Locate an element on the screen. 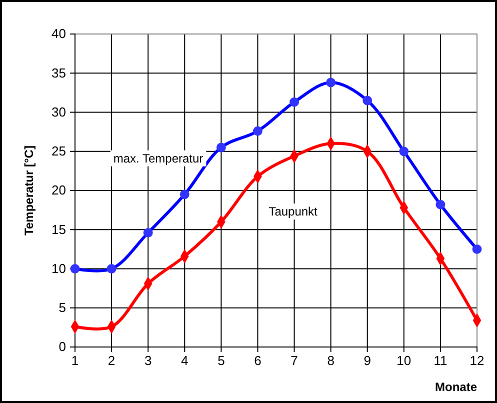 The image size is (497, 403). y-axis-title: Temperatur [°C] is located at coordinates (29, 191).